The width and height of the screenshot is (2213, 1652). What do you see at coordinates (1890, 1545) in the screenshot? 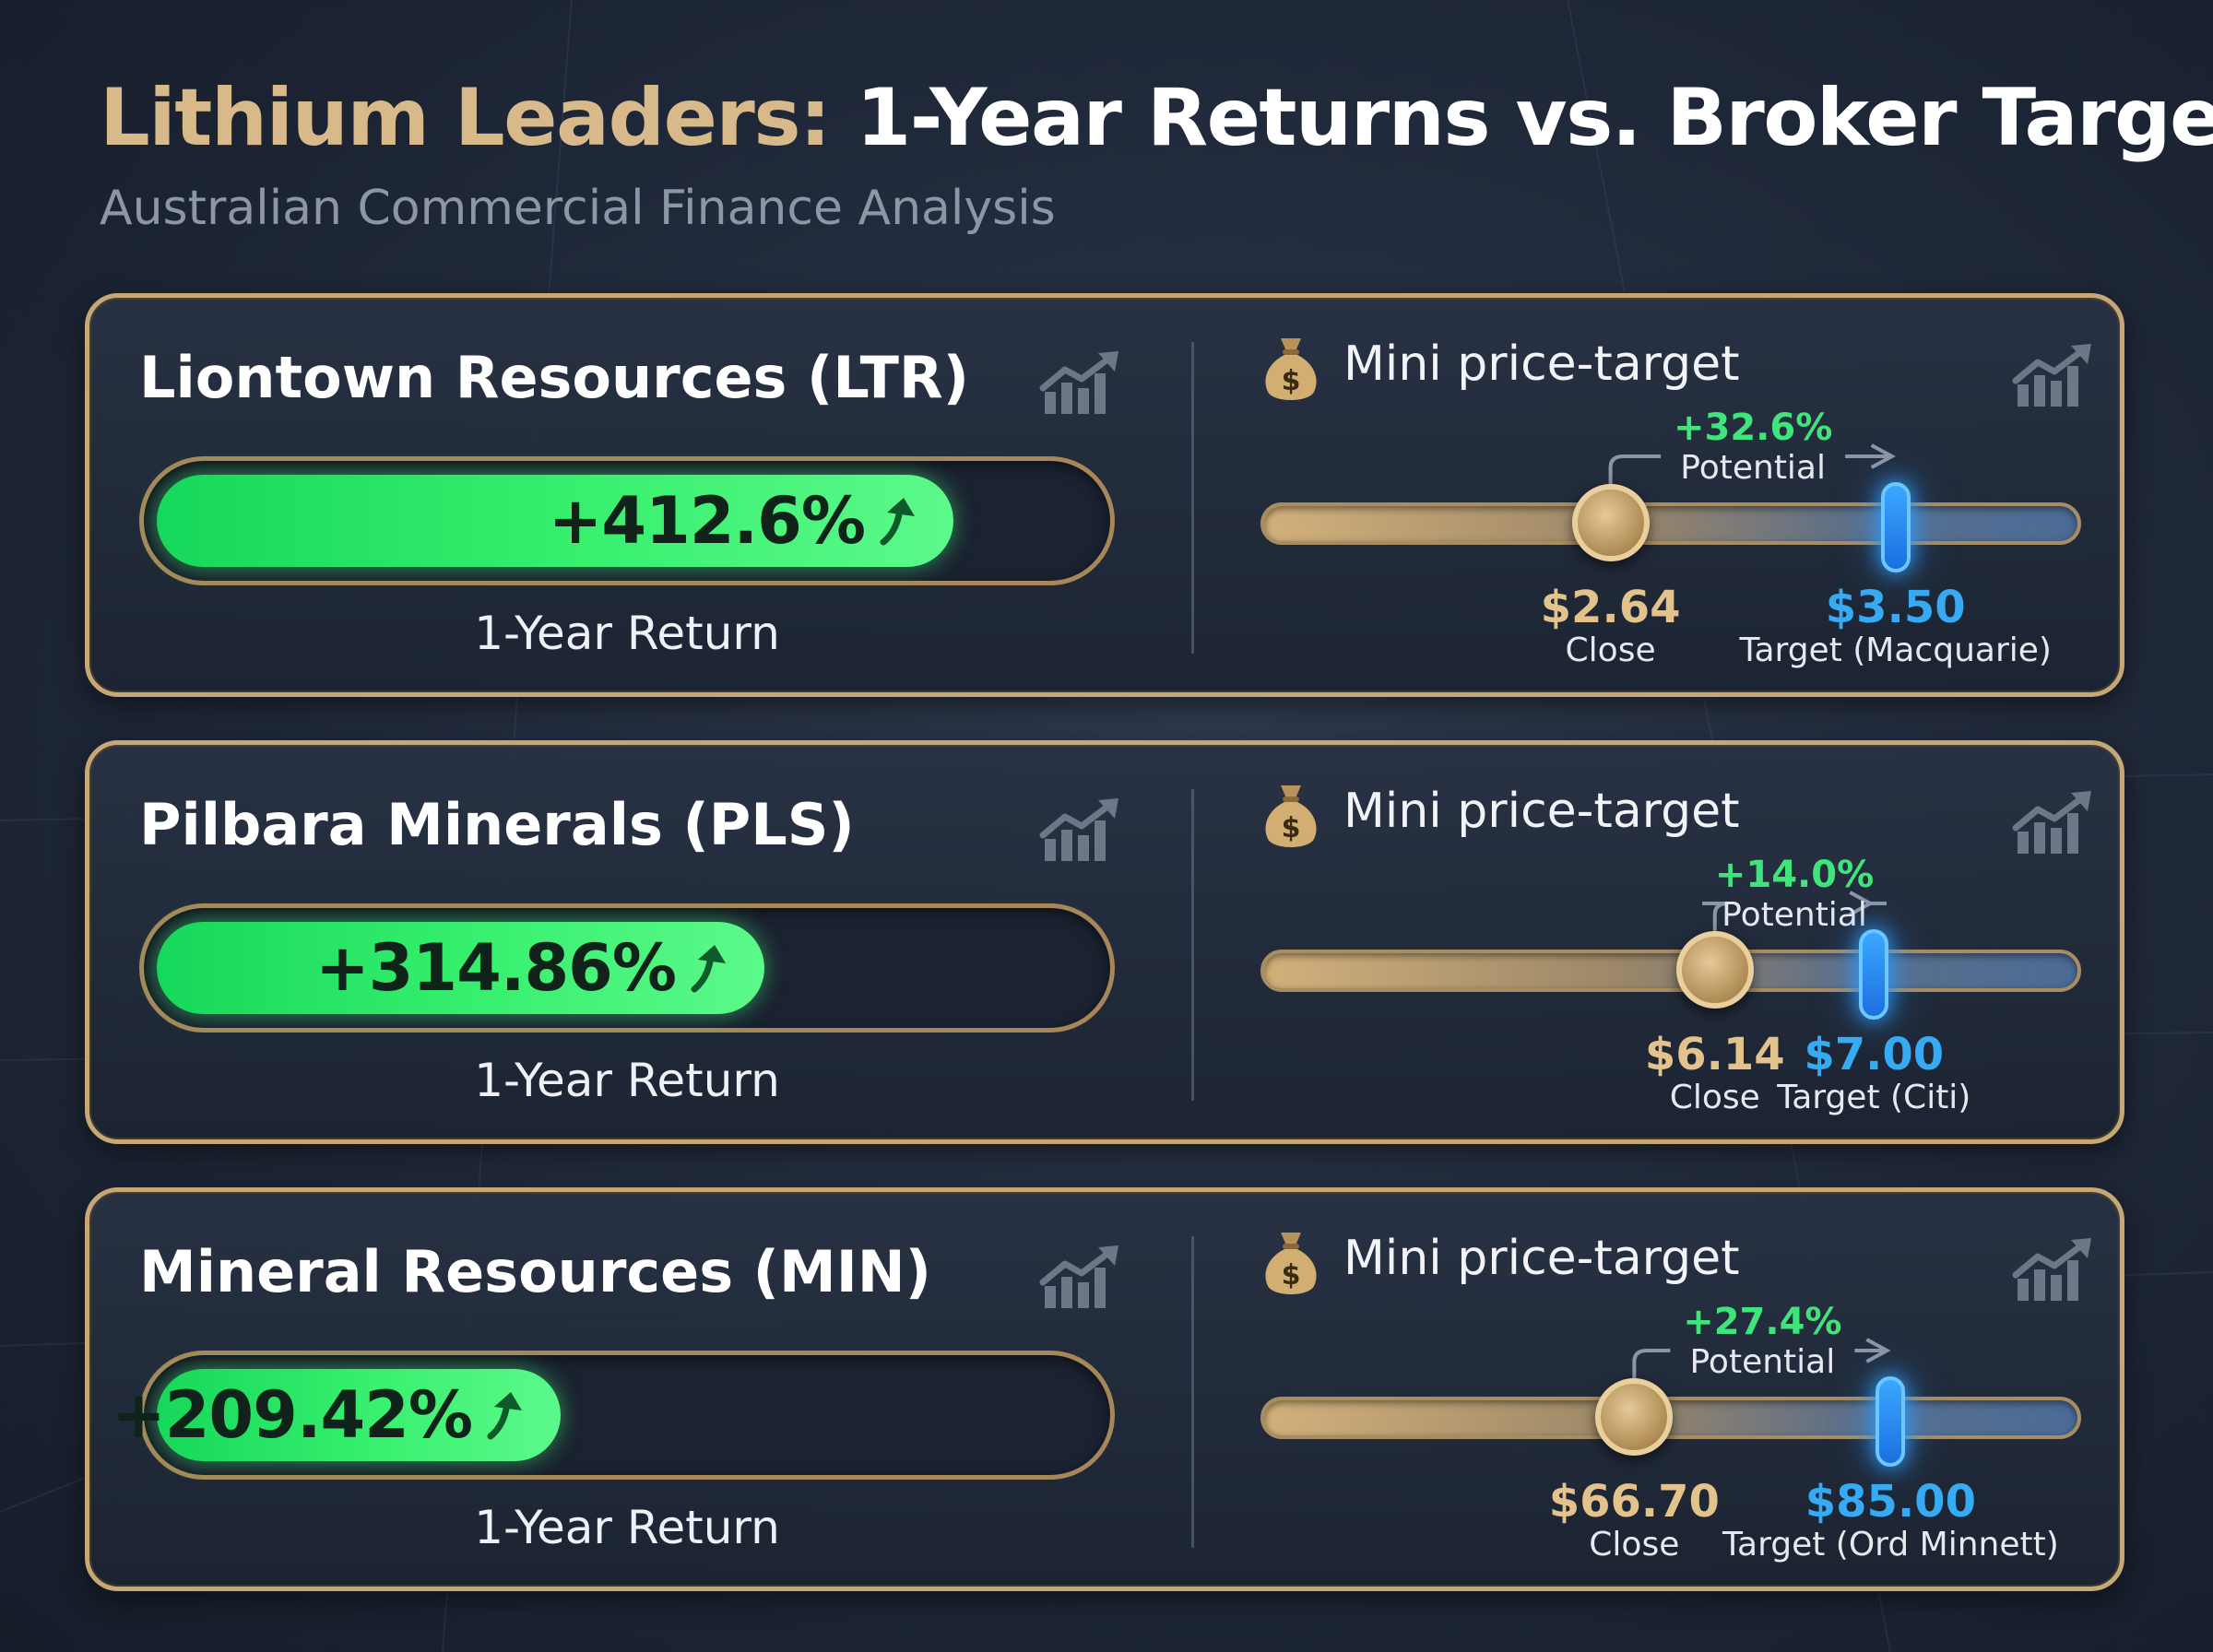
I see `target-broker-label: Target (Ord Minnett)` at bounding box center [1890, 1545].